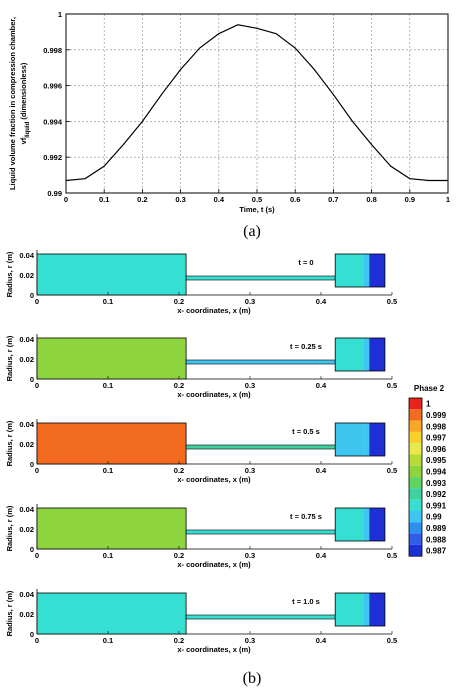  Describe the element at coordinates (436, 551) in the screenshot. I see `colorbar-level-label: 0.987` at that location.